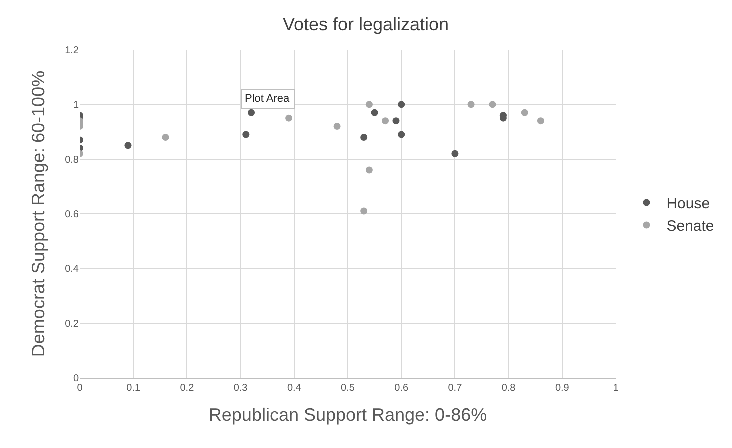 The width and height of the screenshot is (732, 448). I want to click on y-tick-label: 1, so click(76, 106).